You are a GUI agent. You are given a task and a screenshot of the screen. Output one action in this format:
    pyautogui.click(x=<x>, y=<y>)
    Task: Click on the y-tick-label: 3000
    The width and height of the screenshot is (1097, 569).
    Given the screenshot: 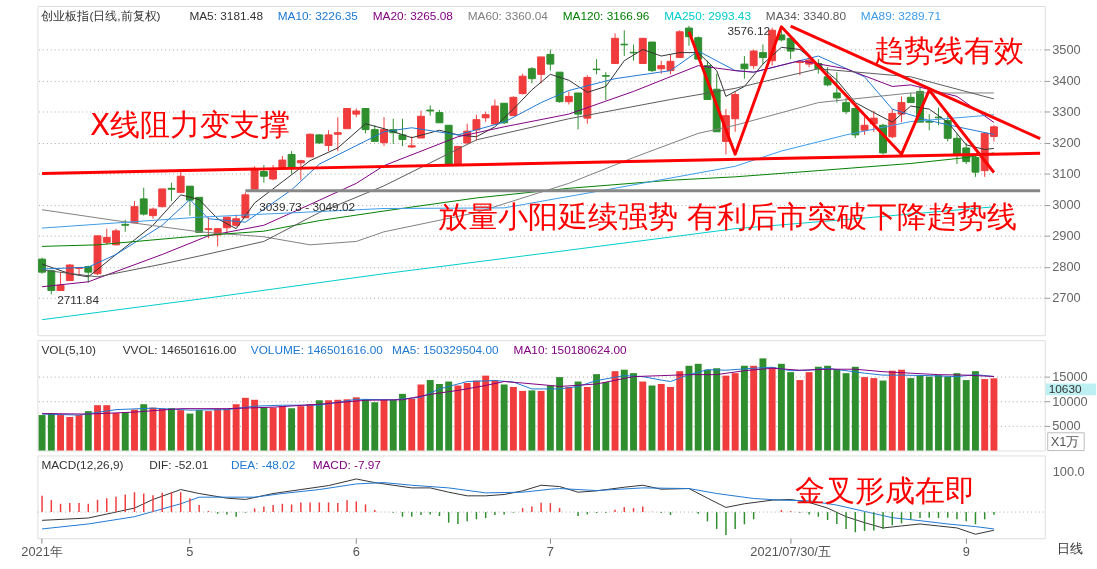 What is the action you would take?
    pyautogui.click(x=1066, y=205)
    